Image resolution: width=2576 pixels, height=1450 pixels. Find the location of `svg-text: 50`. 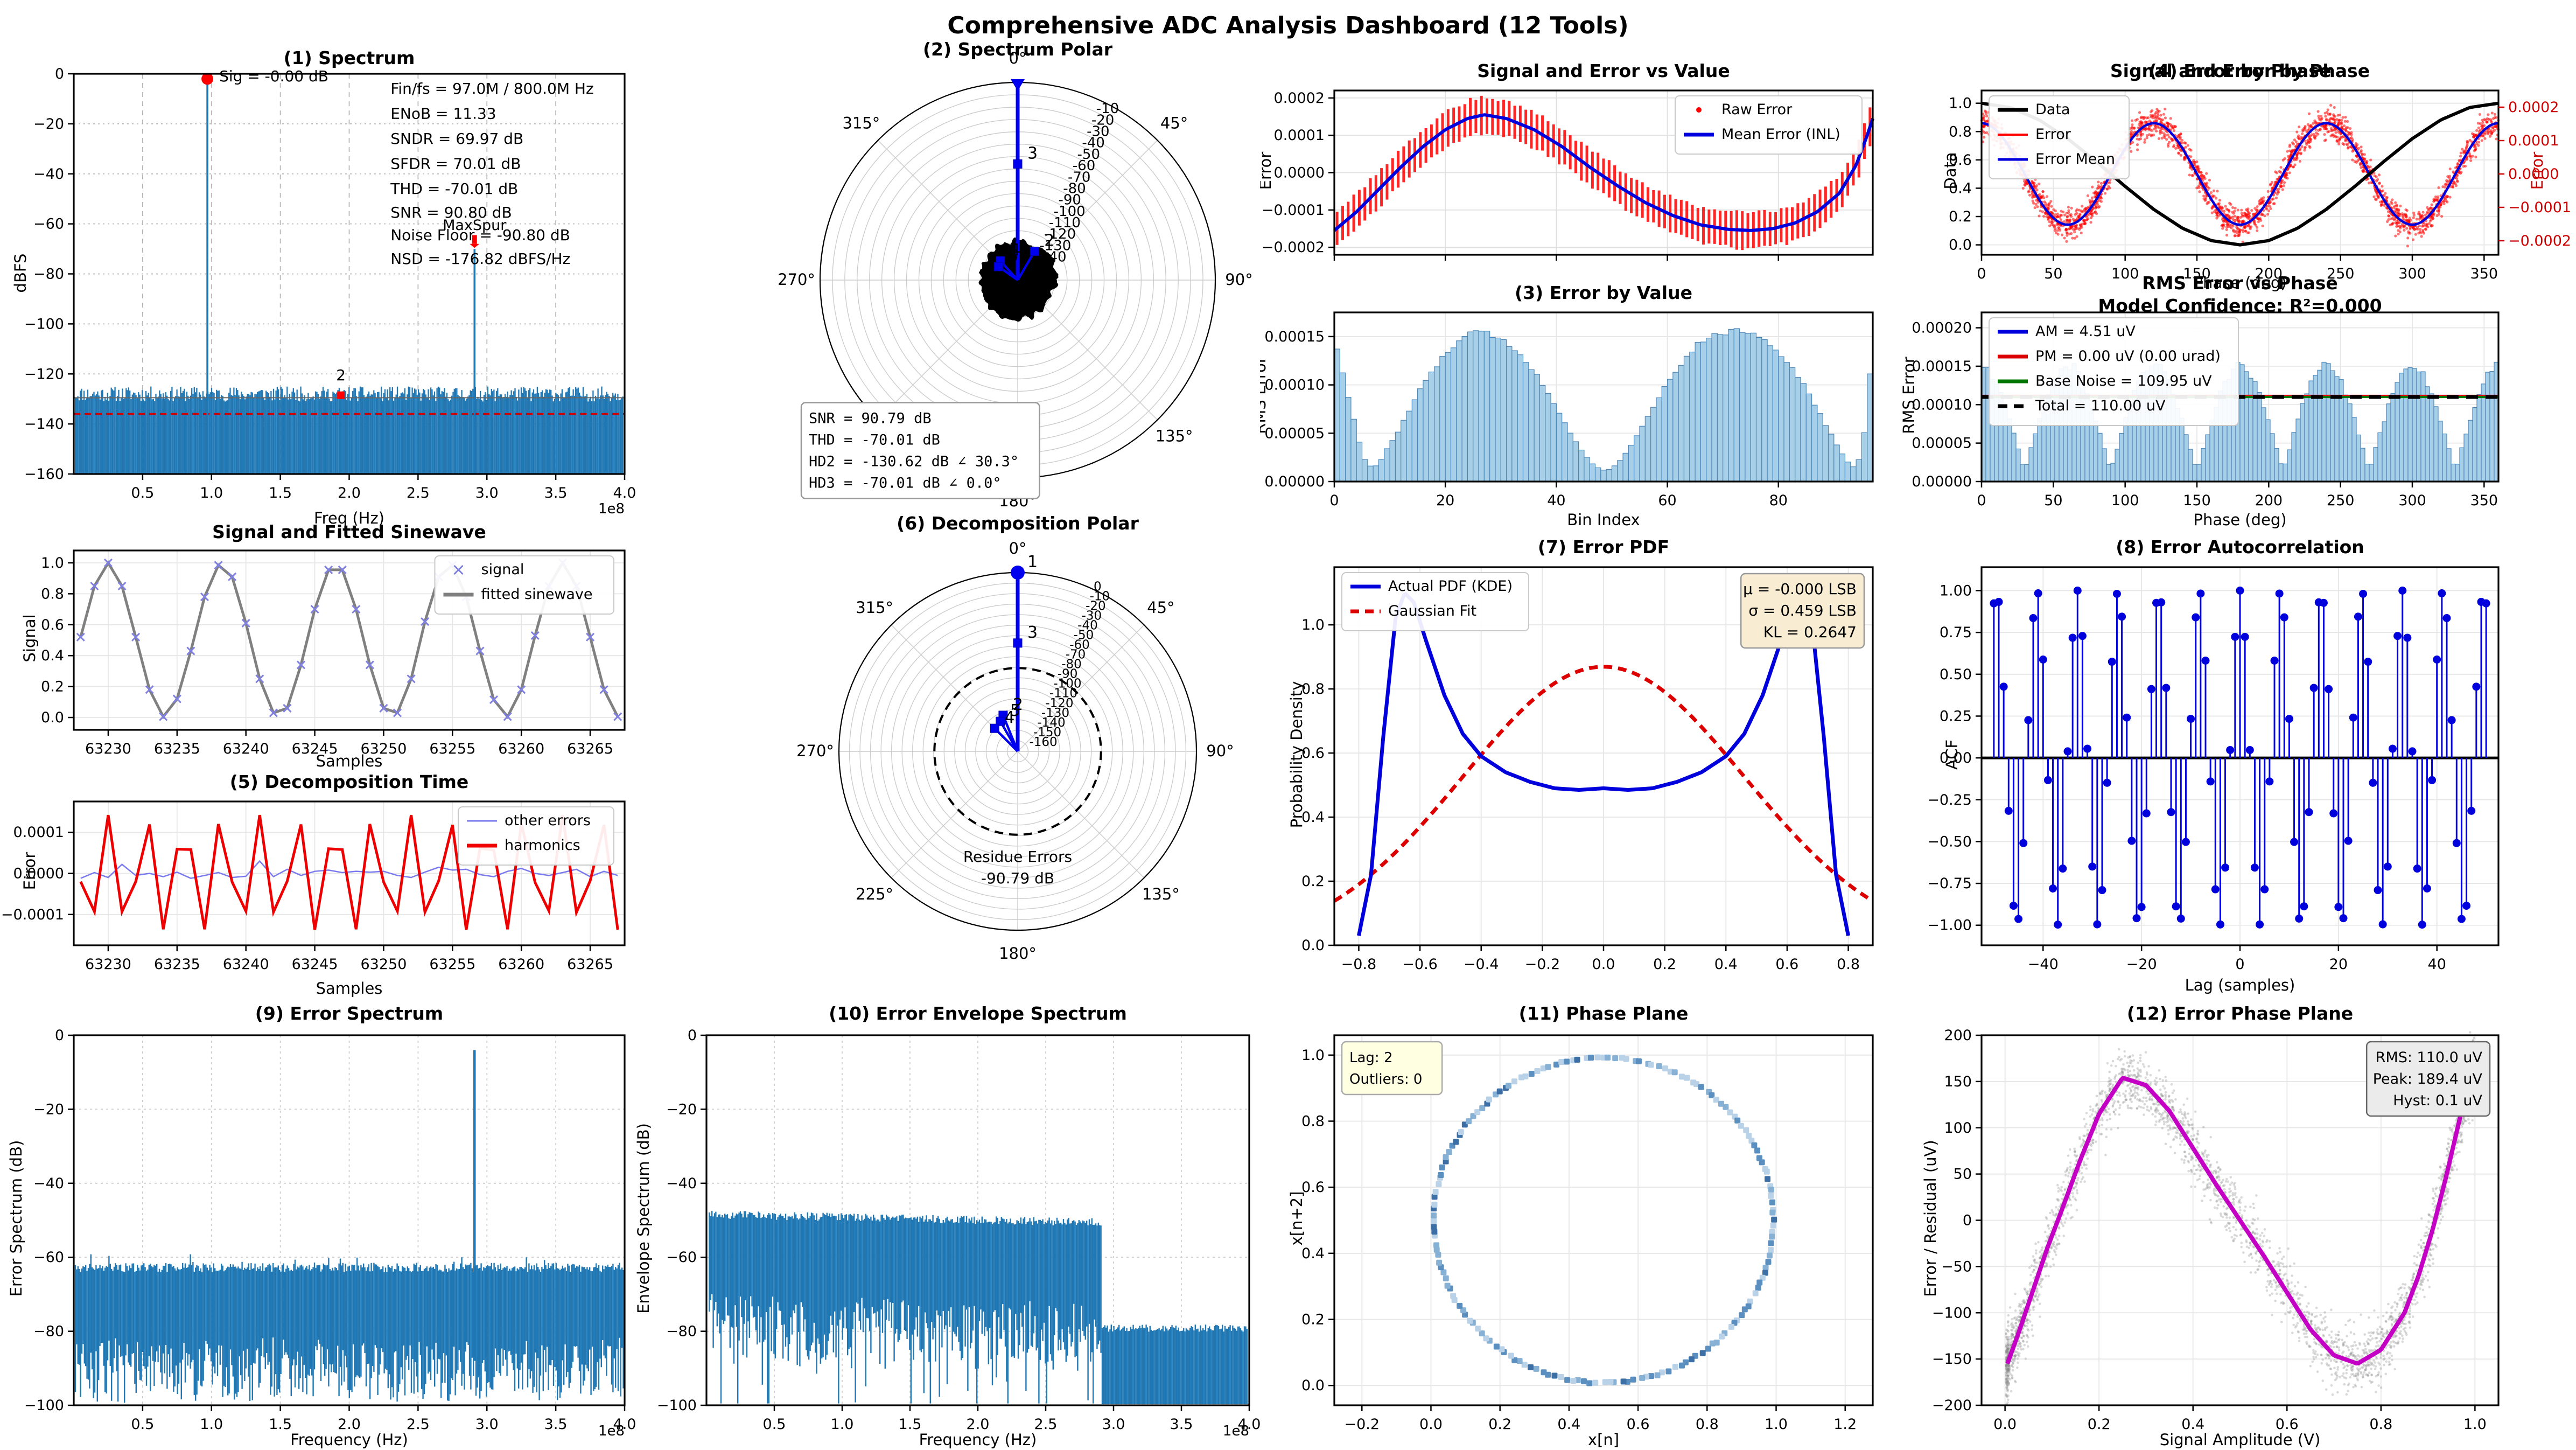

svg-text: 50 is located at coordinates (2053, 274).